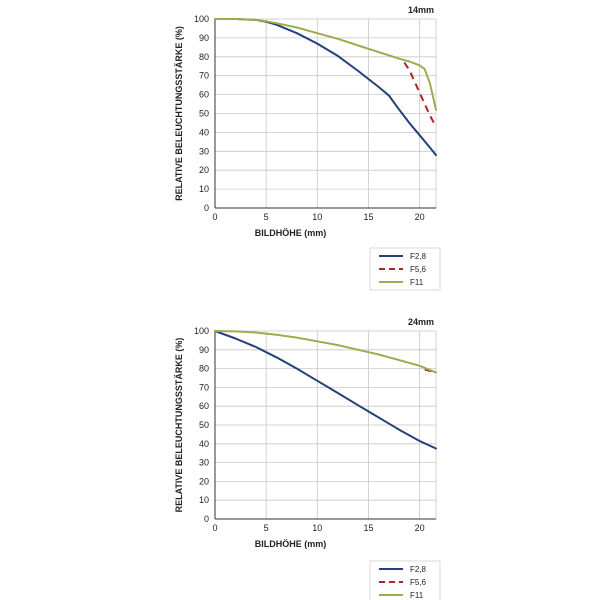 The width and height of the screenshot is (600, 600). I want to click on legend-box, so click(405, 580).